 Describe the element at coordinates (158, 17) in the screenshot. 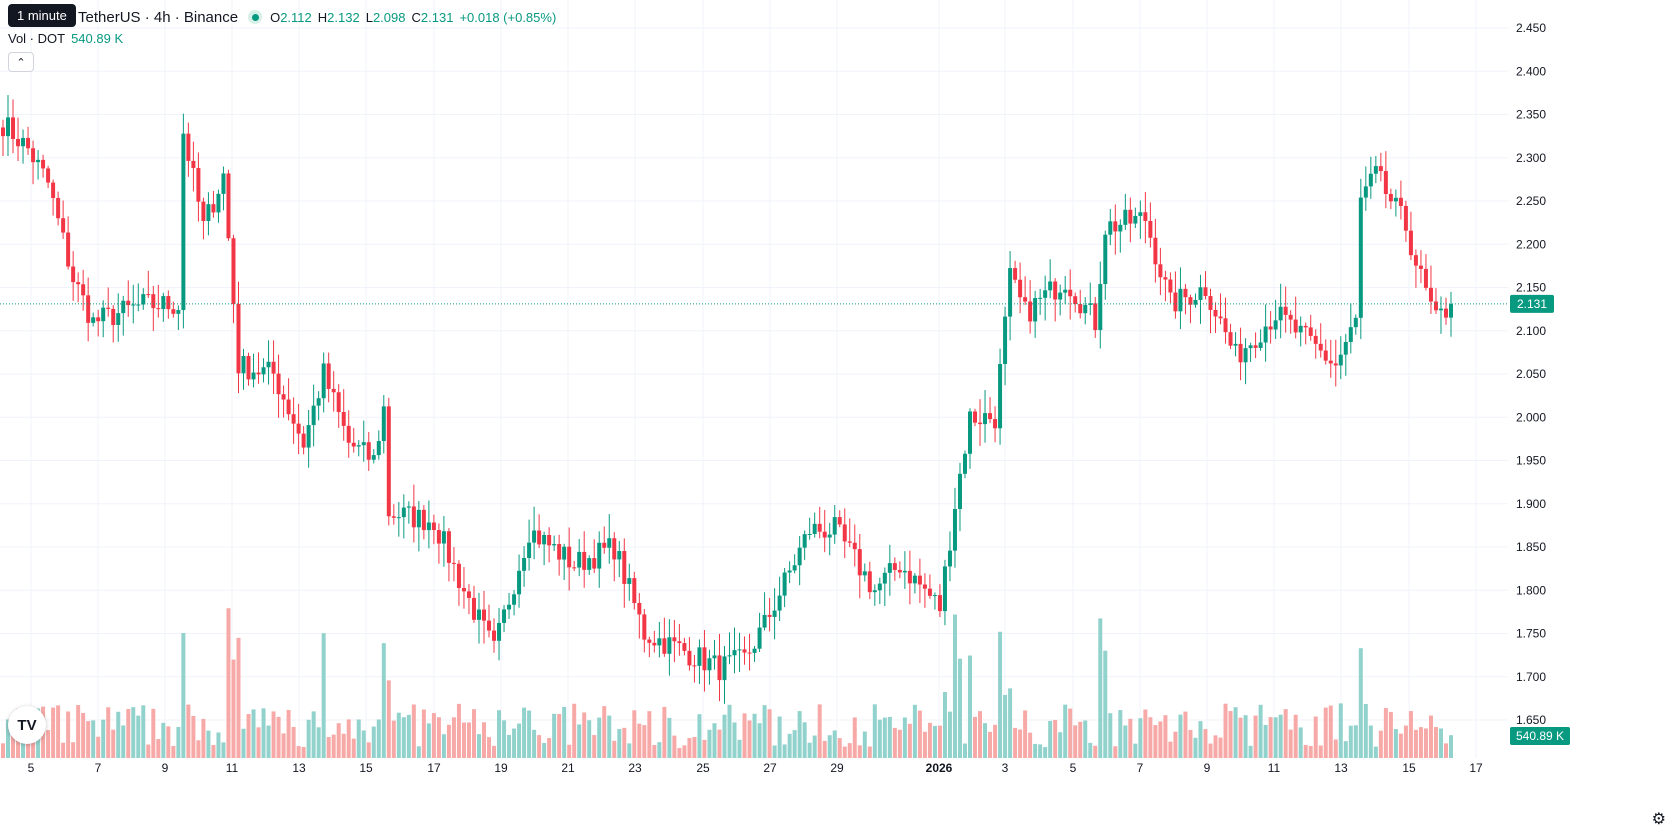

I see `symbol-title: TetherUS · 4h · Binance` at that location.